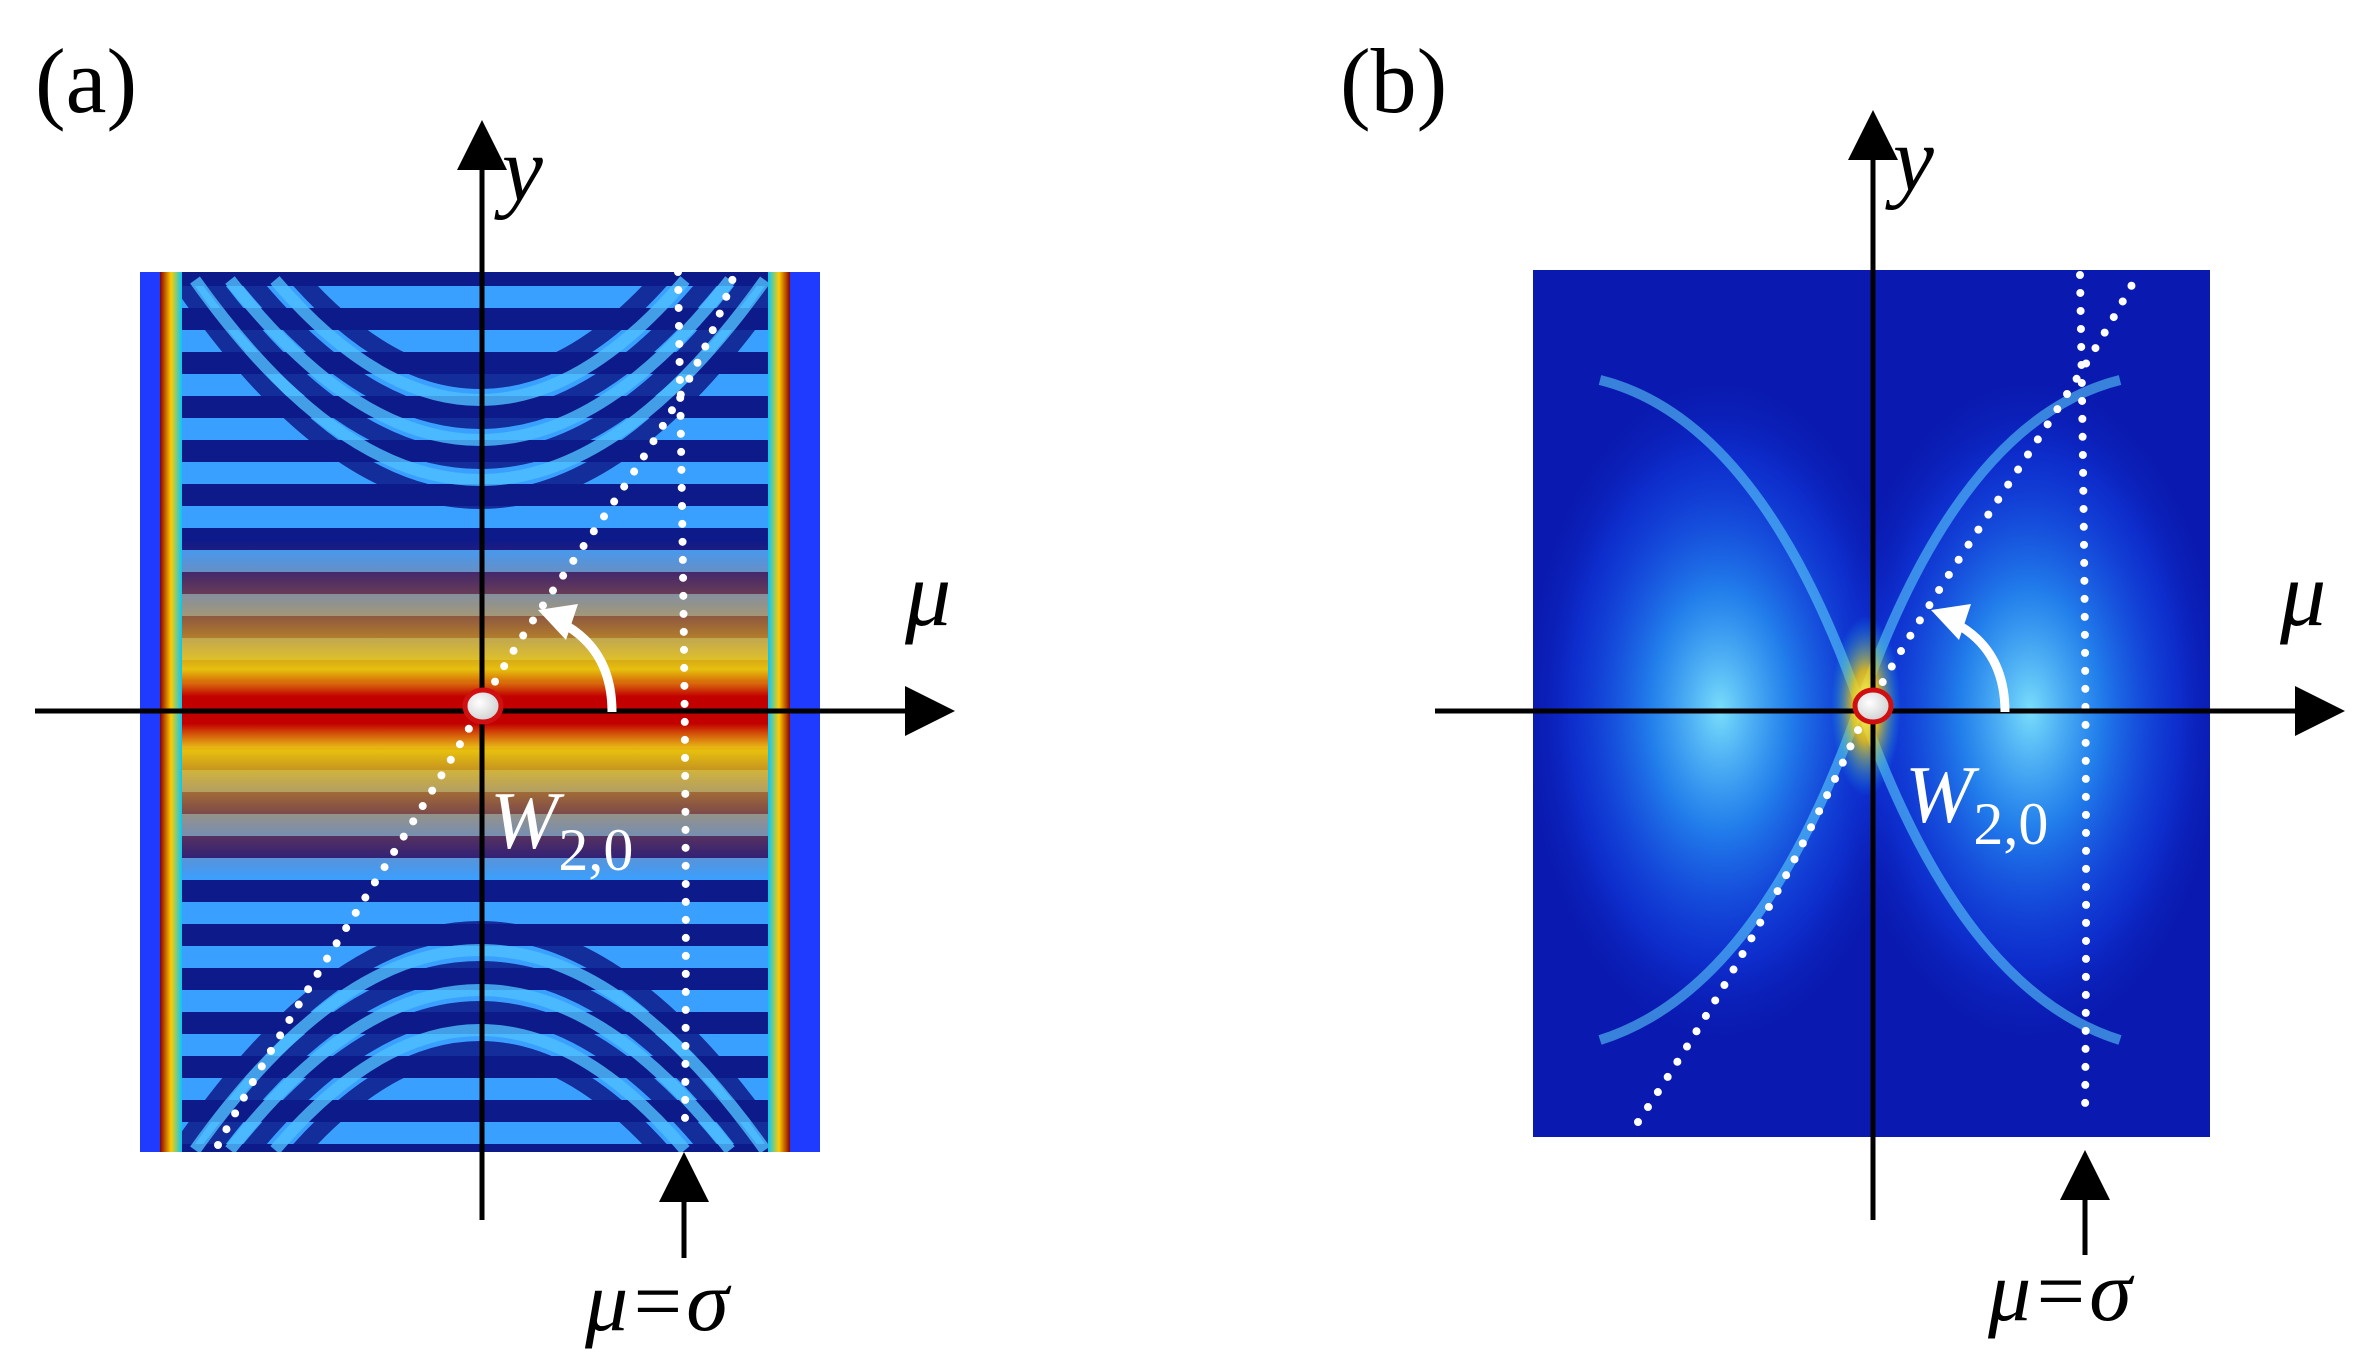  What do you see at coordinates (2302, 594) in the screenshot?
I see `panel-b-x-label: μ` at bounding box center [2302, 594].